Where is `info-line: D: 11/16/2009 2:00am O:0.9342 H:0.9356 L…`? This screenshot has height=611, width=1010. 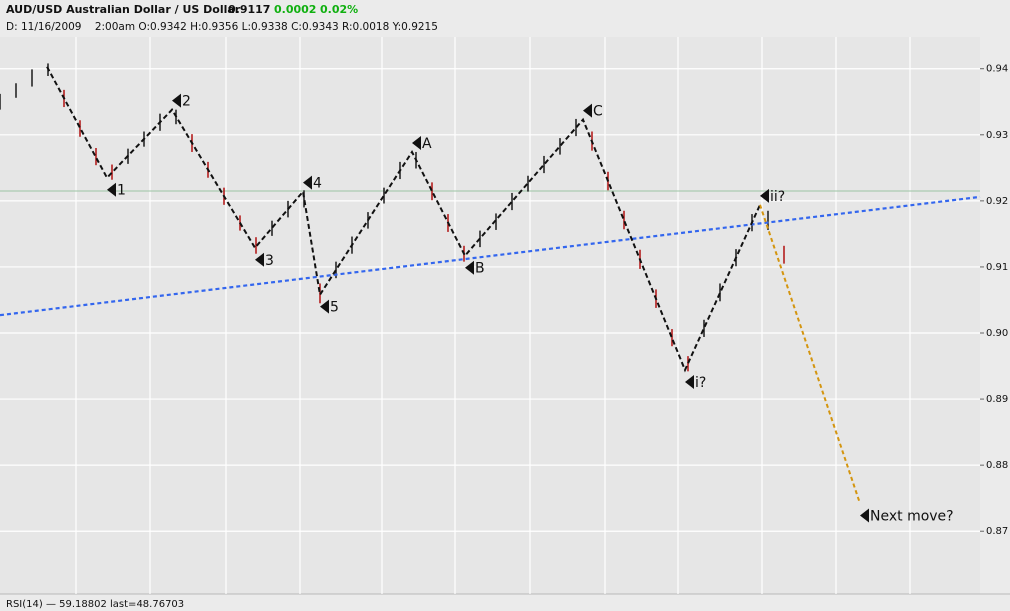
info-line: D: 11/16/2009 2:00am O:0.9342 H:0.9356 L… is located at coordinates (222, 27).